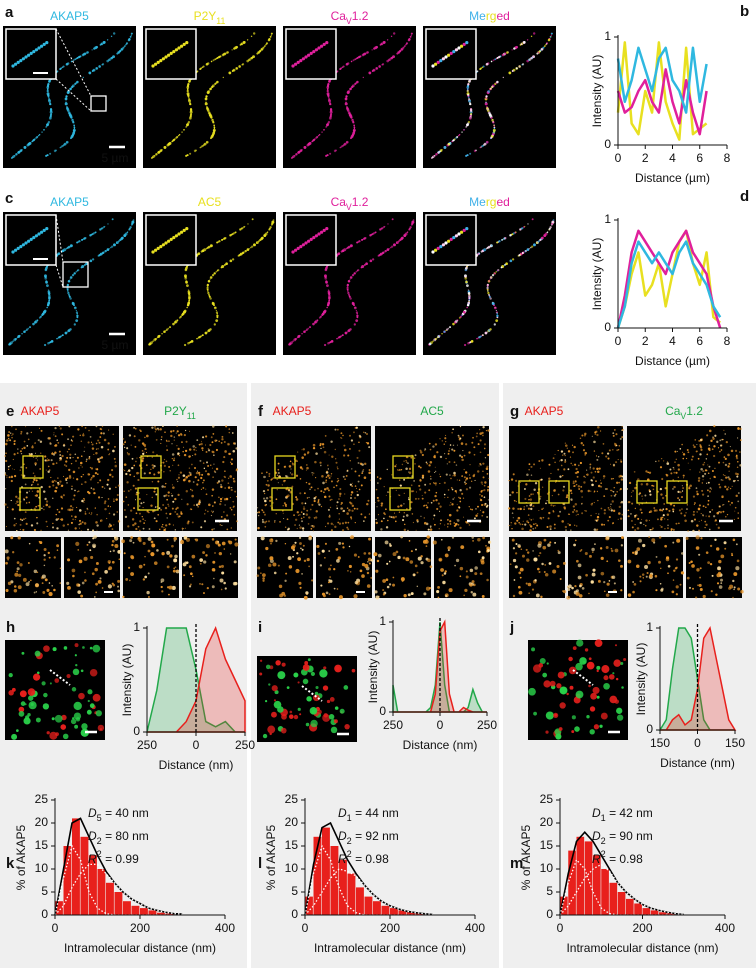 This screenshot has width=756, height=968. What do you see at coordinates (210, 17) in the screenshot?
I see `channel-label: P2Y11` at bounding box center [210, 17].